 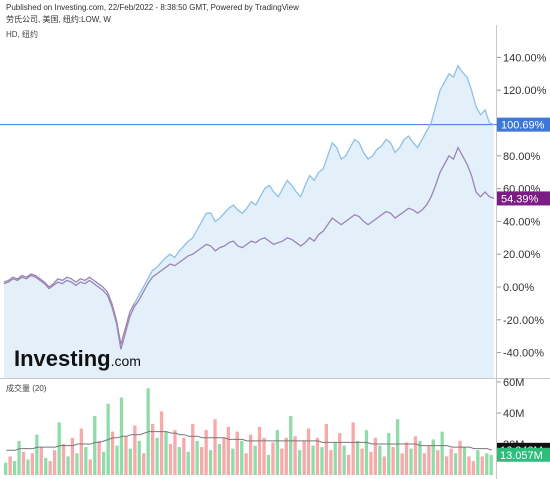 I want to click on last-value-tags: 100.69% 54.39%, so click(x=523, y=161).